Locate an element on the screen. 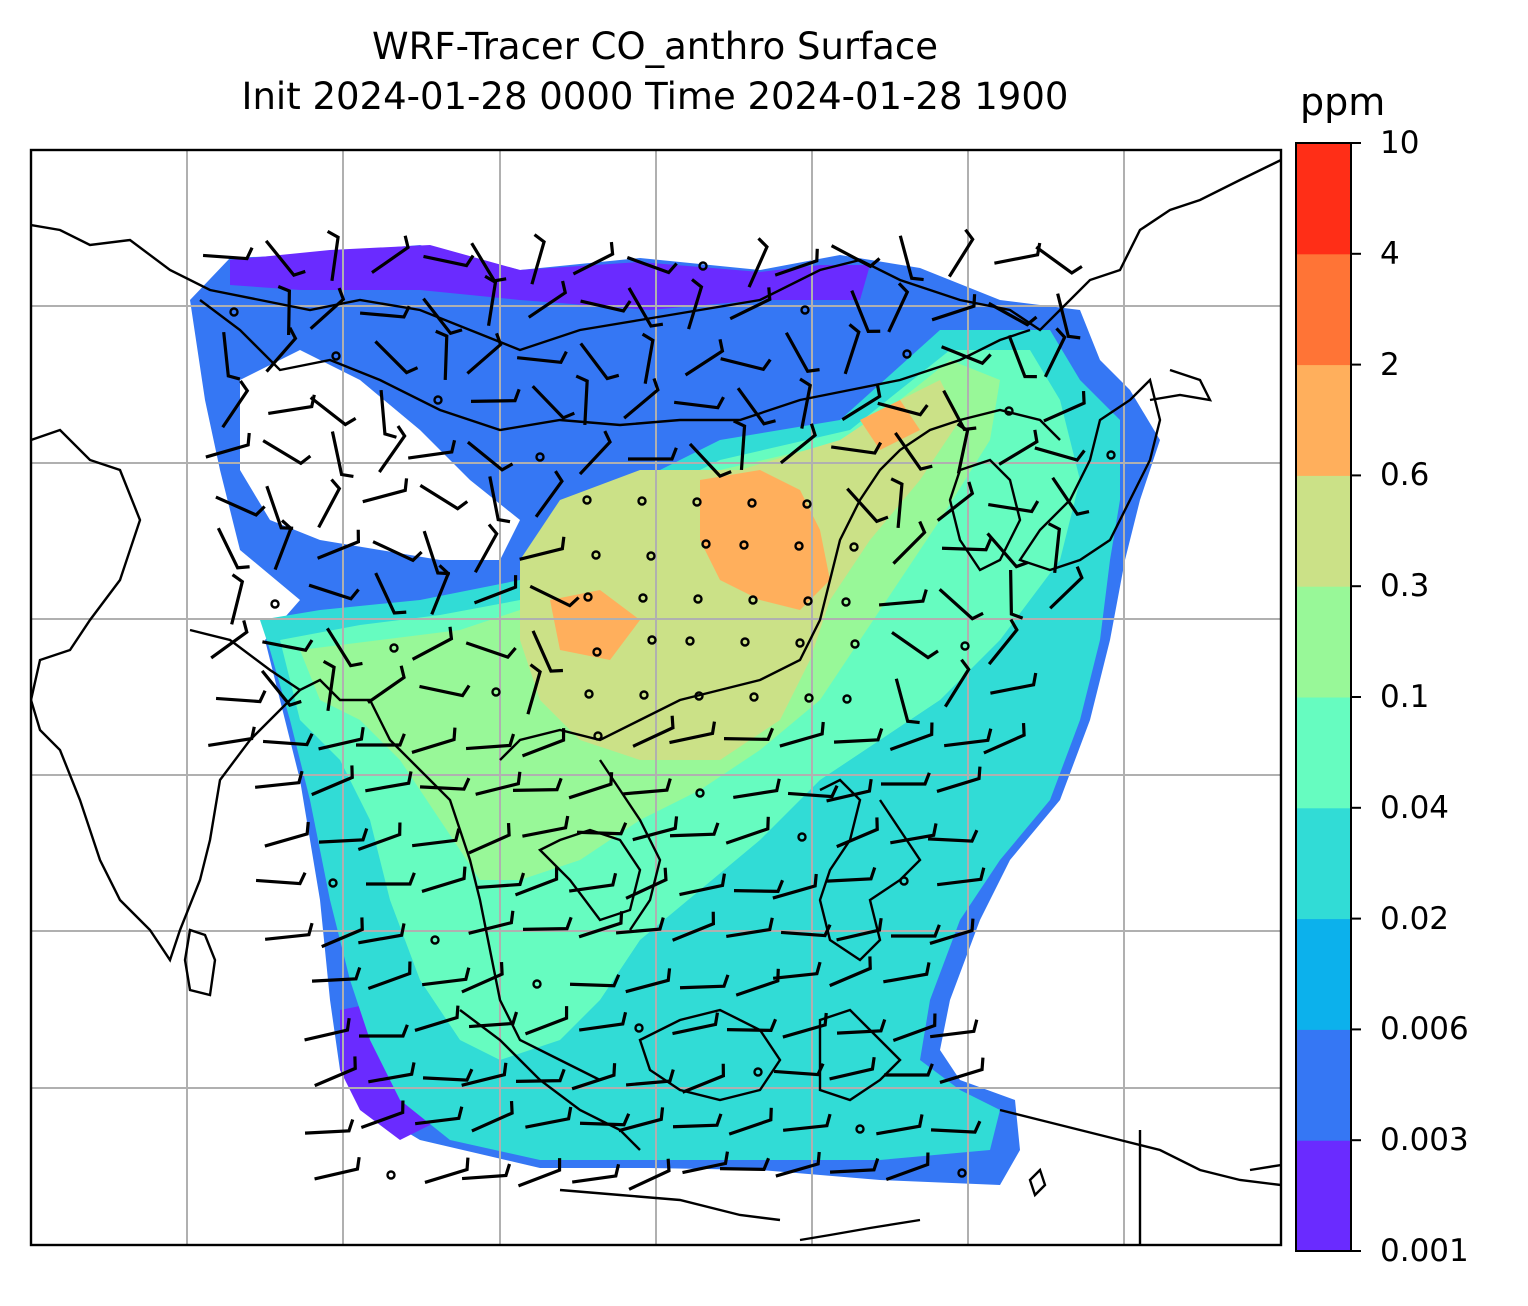 The image size is (1528, 1306). colorbar-tick-label: 0.04 is located at coordinates (1415, 807).